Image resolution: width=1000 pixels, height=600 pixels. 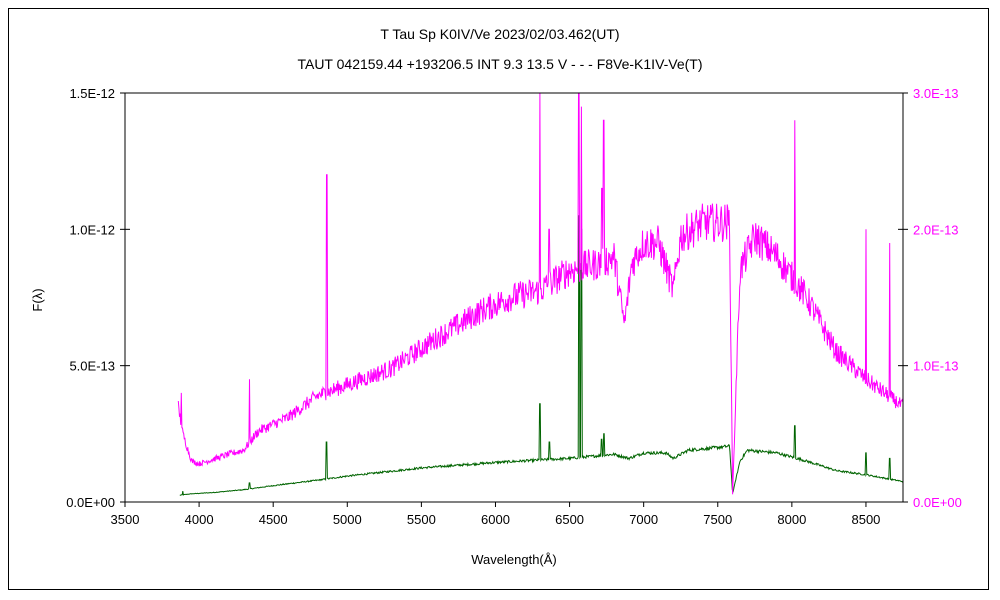 What do you see at coordinates (643, 519) in the screenshot?
I see `x-tick-label: 7000` at bounding box center [643, 519].